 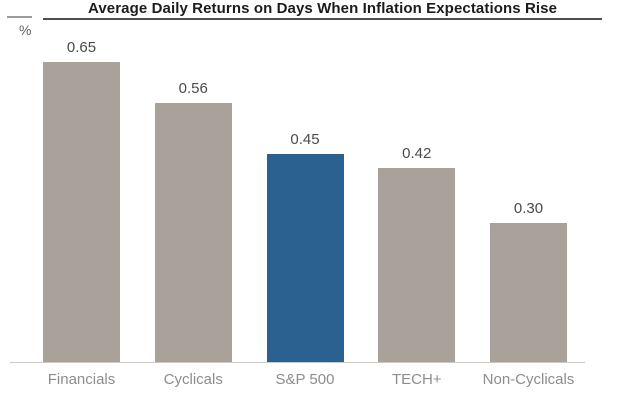 I want to click on x-axis-baseline, so click(x=297, y=362).